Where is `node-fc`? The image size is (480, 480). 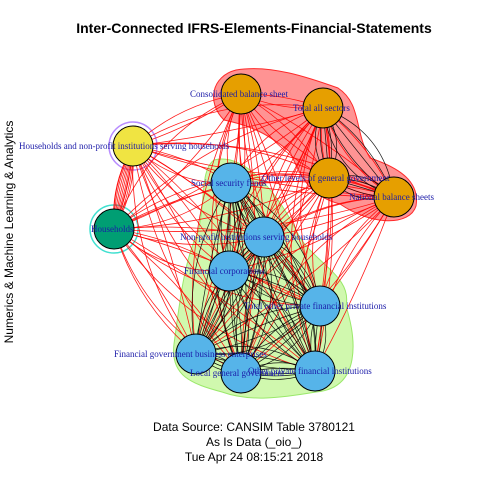 node-fc is located at coordinates (229, 271).